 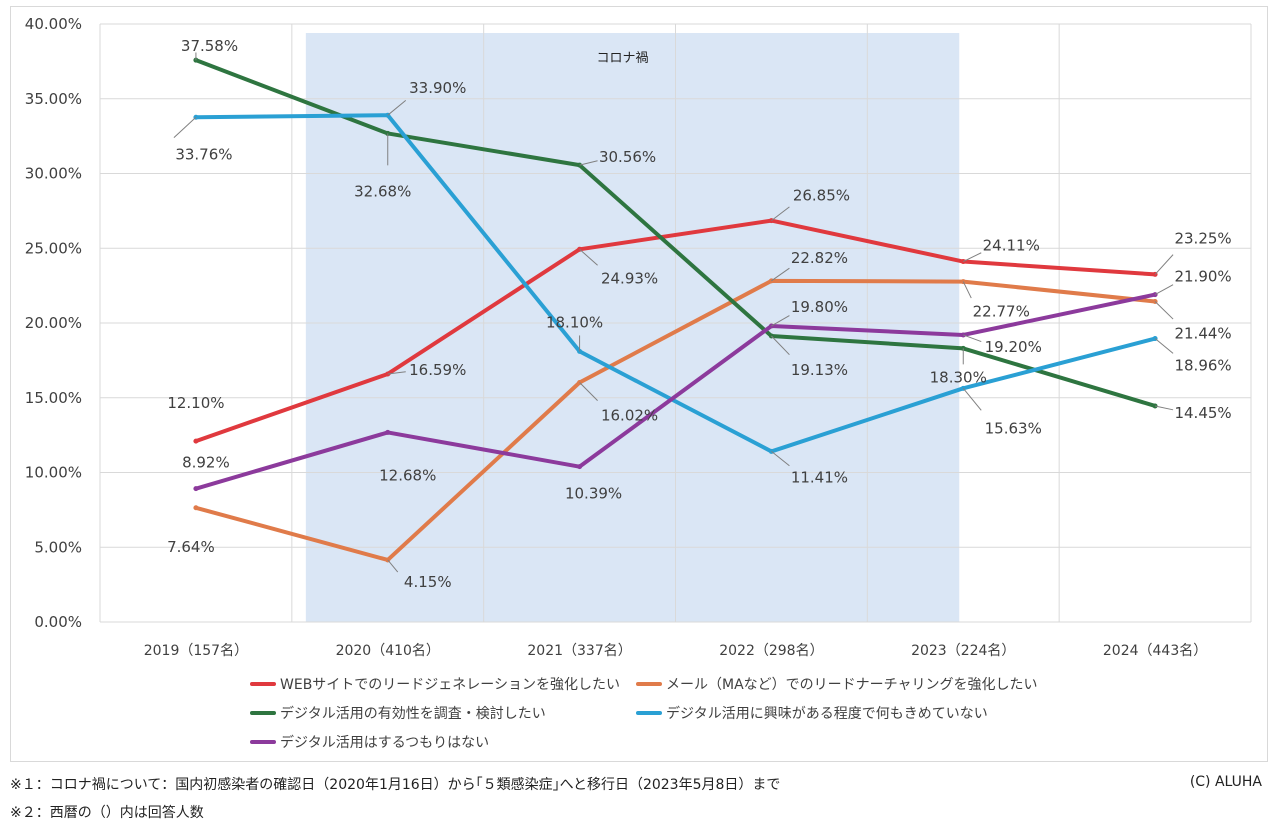 What do you see at coordinates (1001, 312) in the screenshot?
I see `data-label: 22.77%` at bounding box center [1001, 312].